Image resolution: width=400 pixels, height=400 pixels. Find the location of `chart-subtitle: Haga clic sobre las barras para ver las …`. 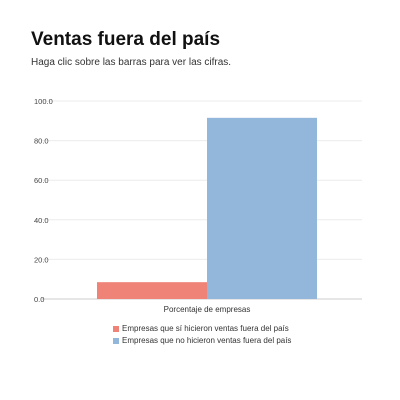

chart-subtitle: Haga clic sobre las barras para ver las … is located at coordinates (131, 62).